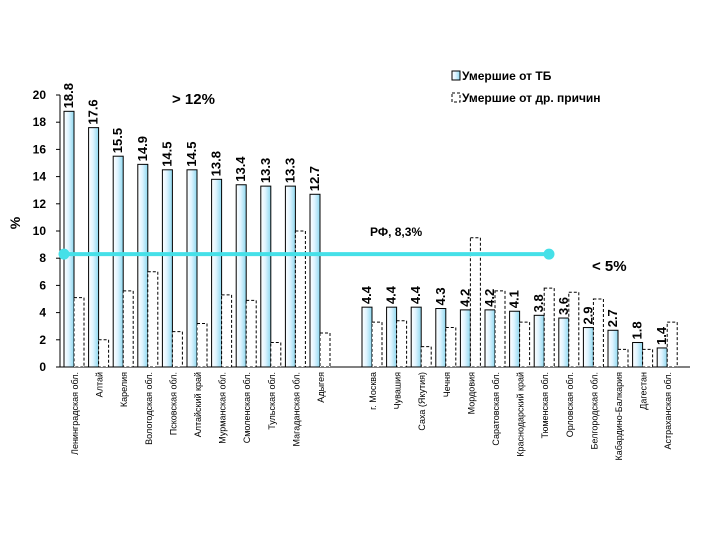 Image resolution: width=720 pixels, height=540 pixels. Describe the element at coordinates (521, 414) in the screenshot. I see `category-label: Краснодарский край` at that location.